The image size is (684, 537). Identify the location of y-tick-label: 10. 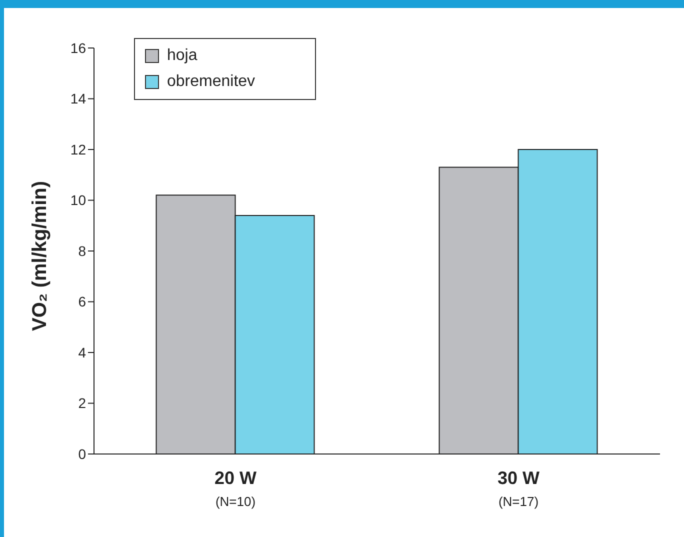
(78, 200).